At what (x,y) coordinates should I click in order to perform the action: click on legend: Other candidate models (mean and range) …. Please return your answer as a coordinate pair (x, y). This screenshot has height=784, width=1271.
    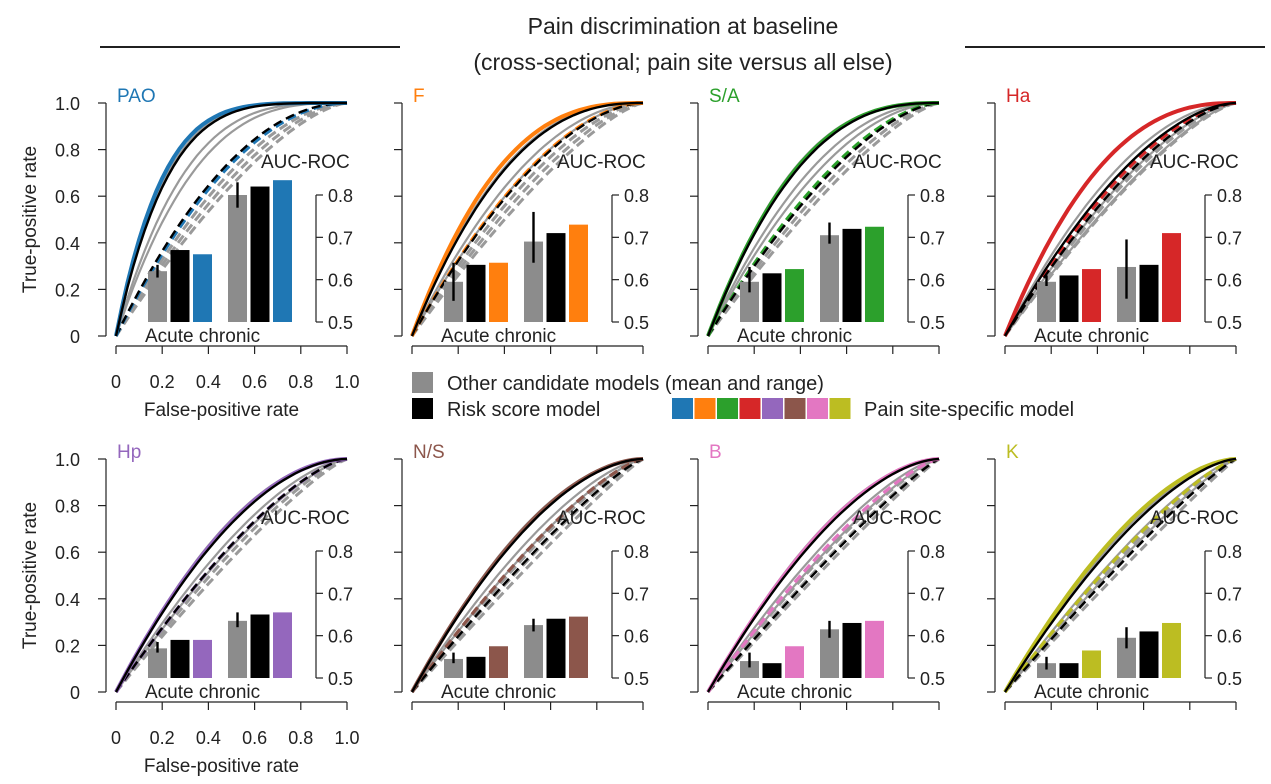
    Looking at the image, I should click on (743, 396).